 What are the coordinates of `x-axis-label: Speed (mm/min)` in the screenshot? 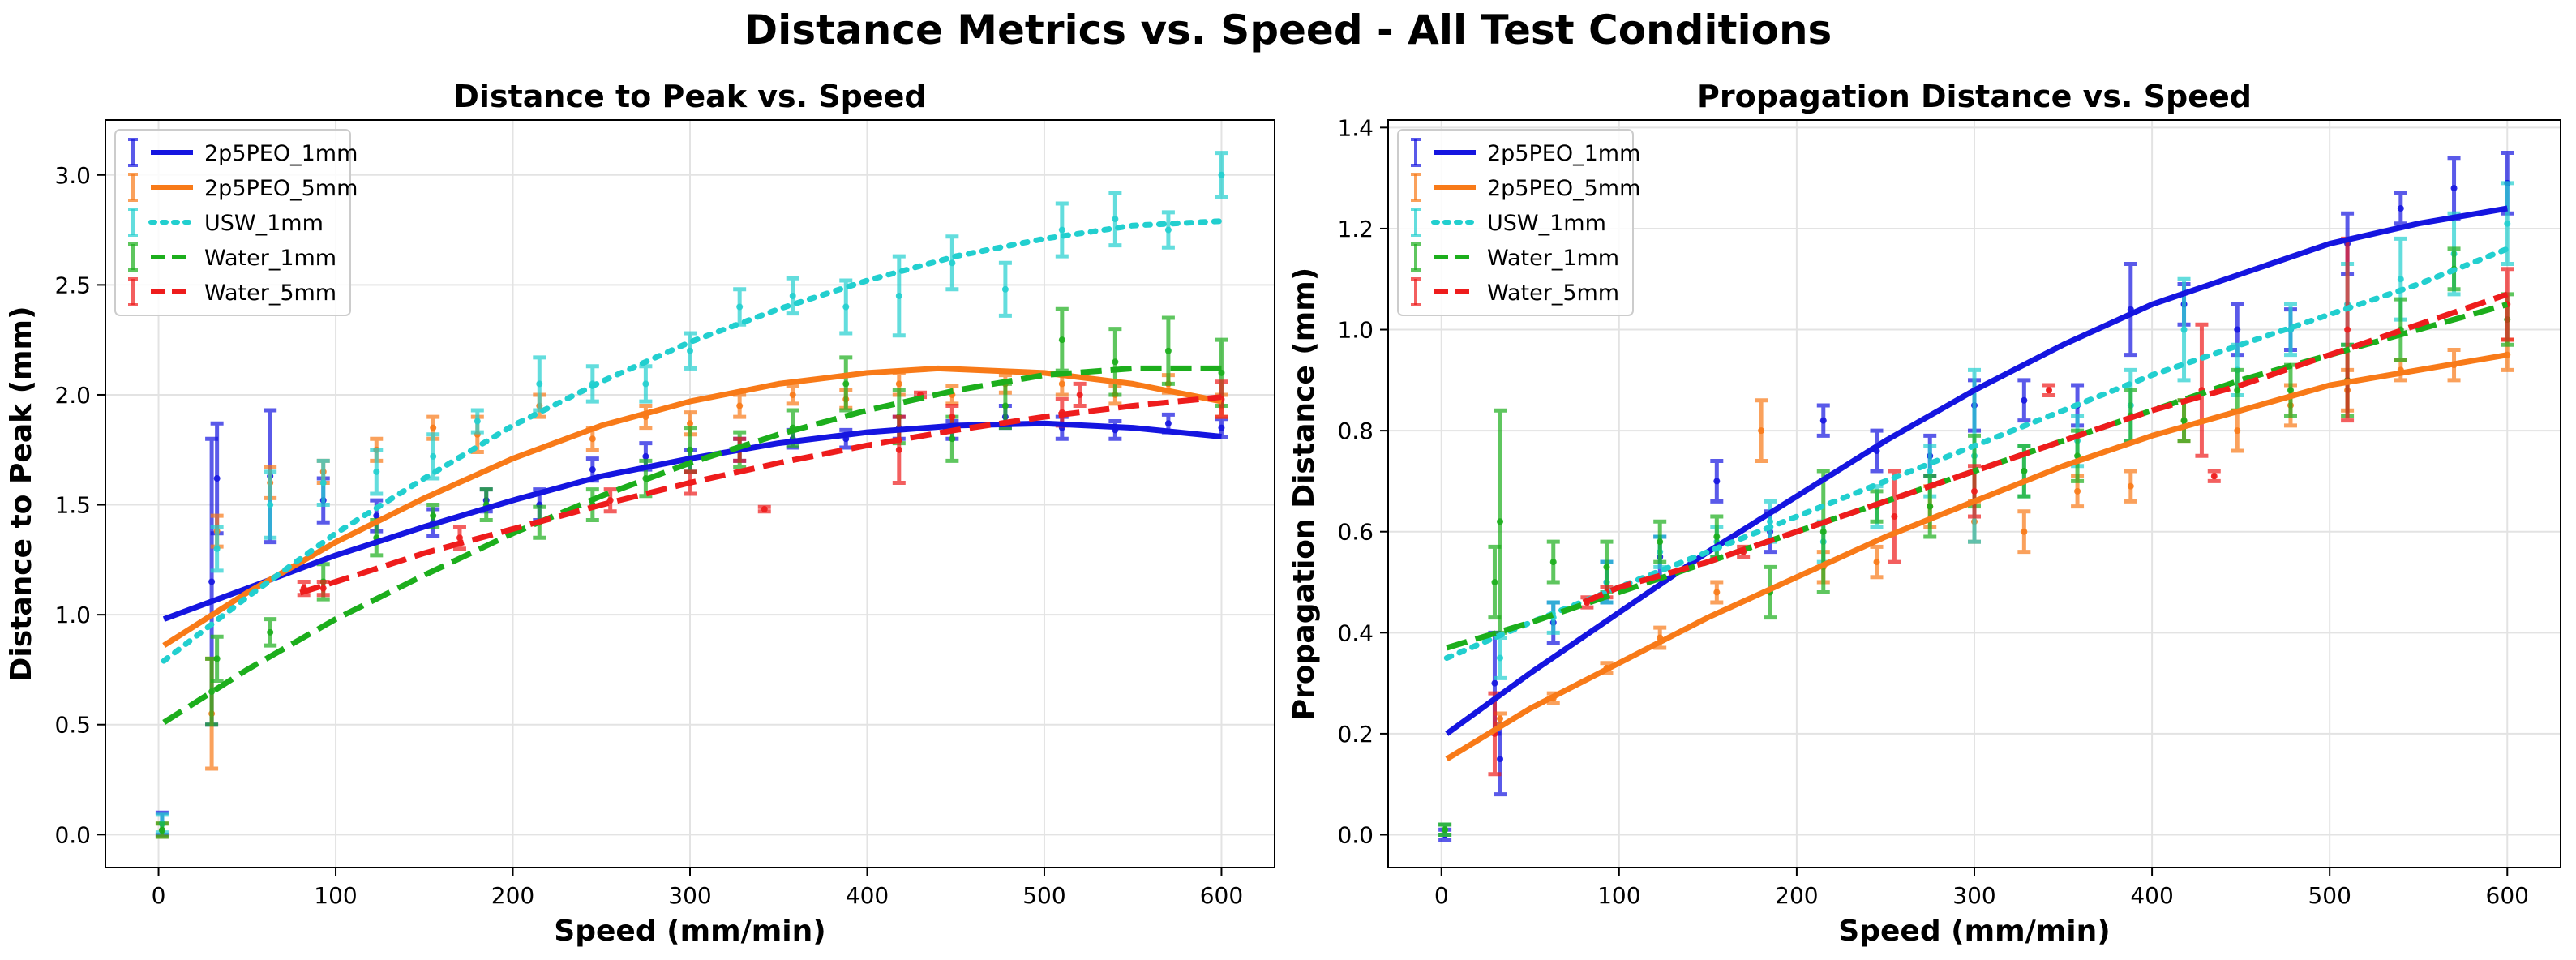 It's located at (689, 932).